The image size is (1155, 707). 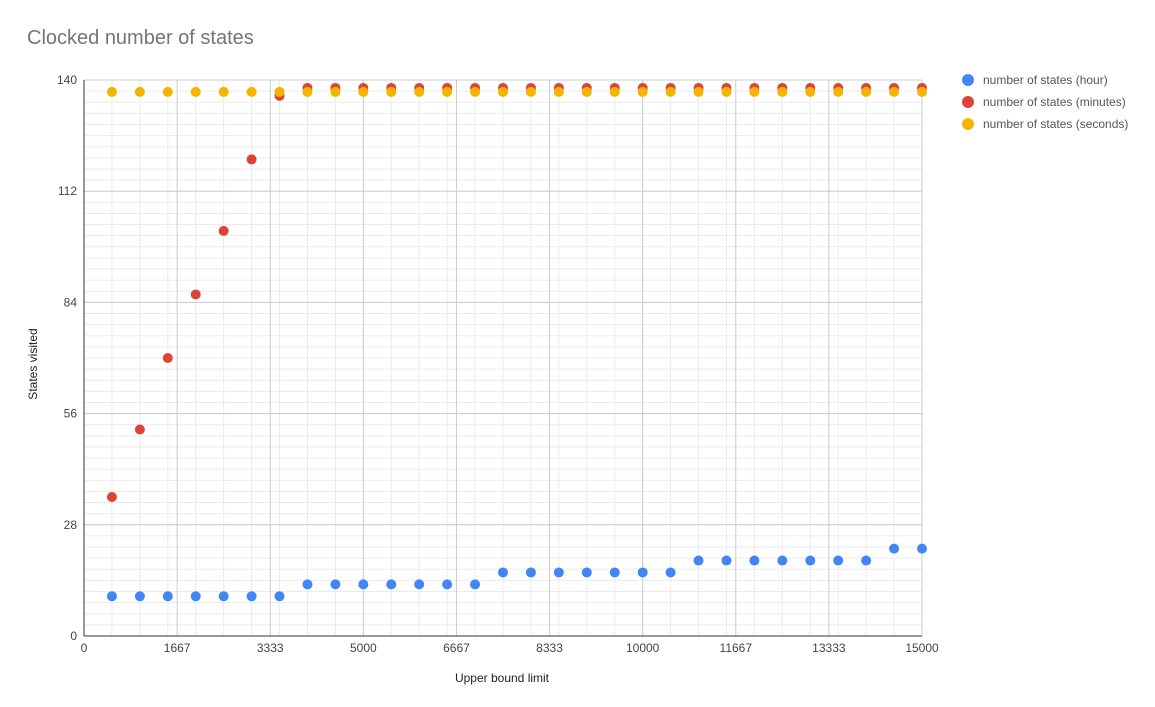 I want to click on y-tick-label: 56, so click(x=71, y=414).